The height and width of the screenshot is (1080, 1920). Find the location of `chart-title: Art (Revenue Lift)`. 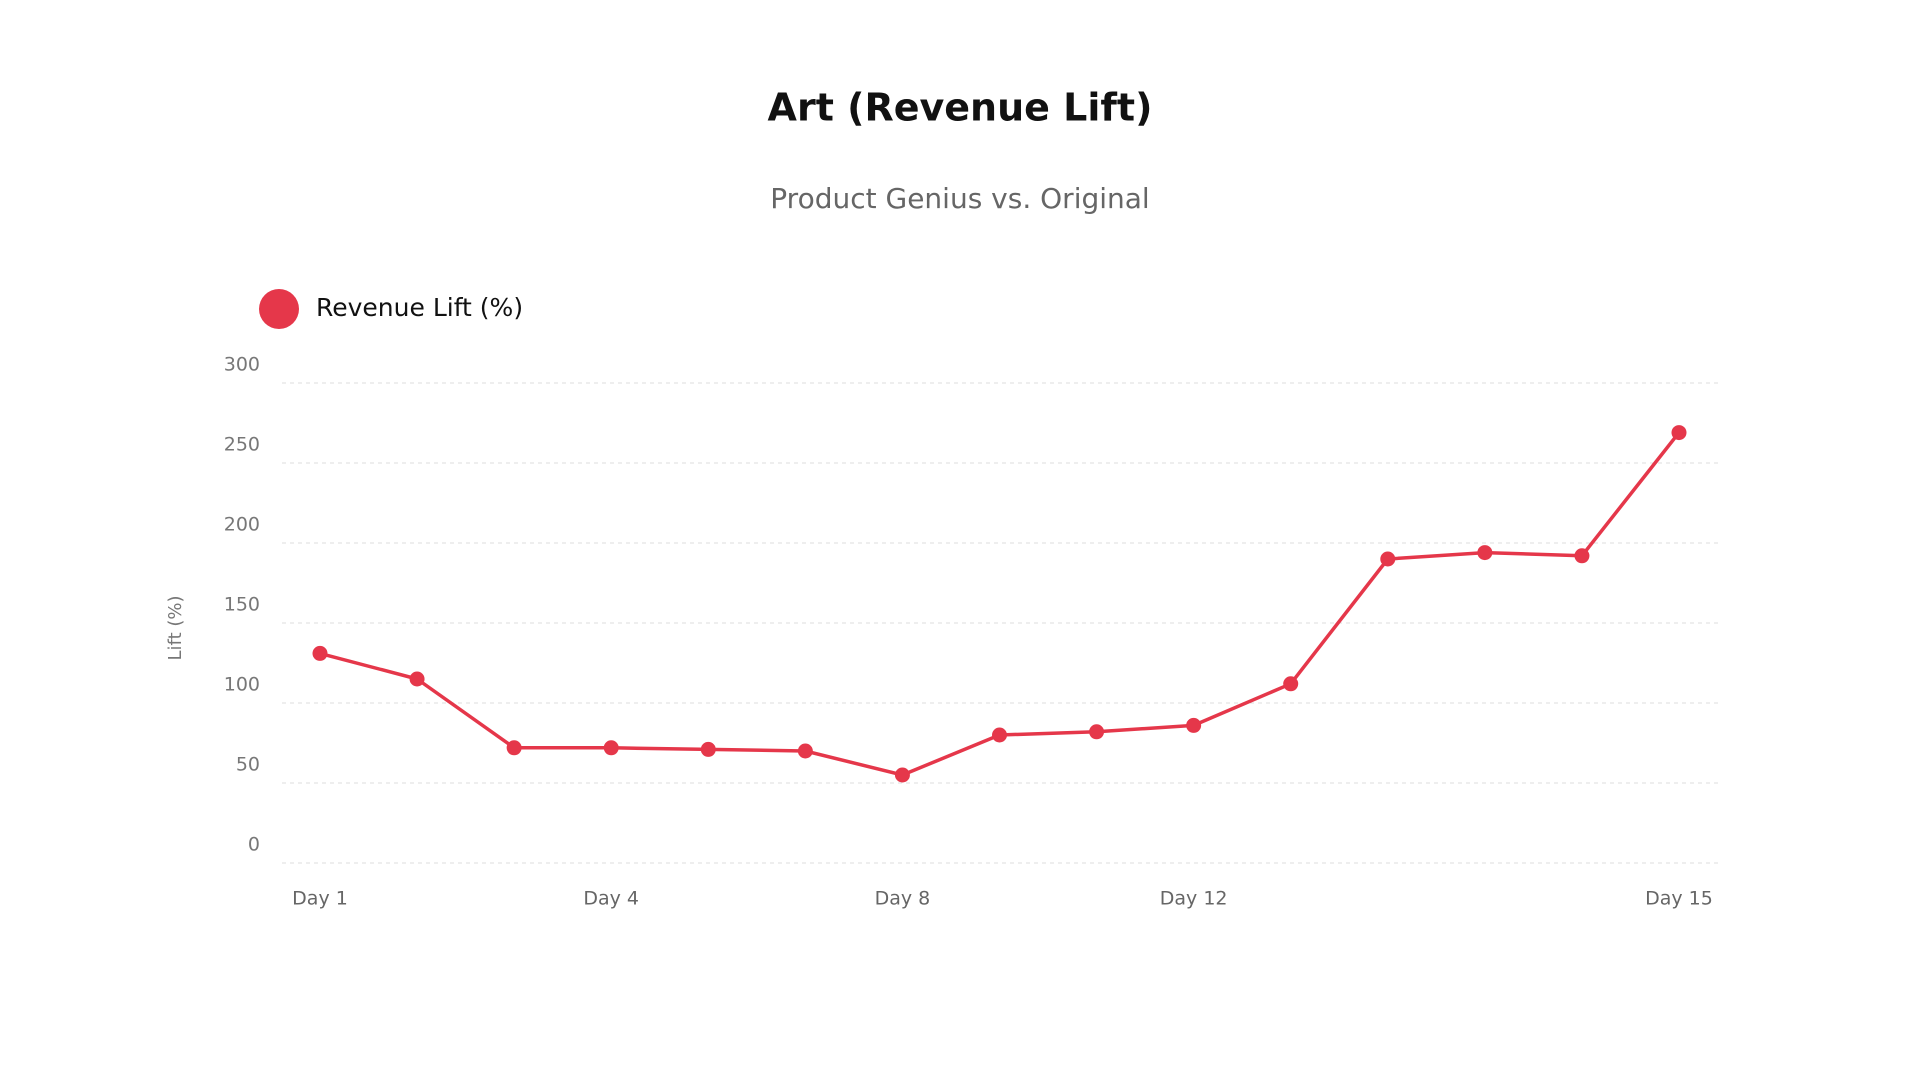

chart-title: Art (Revenue Lift) is located at coordinates (960, 108).